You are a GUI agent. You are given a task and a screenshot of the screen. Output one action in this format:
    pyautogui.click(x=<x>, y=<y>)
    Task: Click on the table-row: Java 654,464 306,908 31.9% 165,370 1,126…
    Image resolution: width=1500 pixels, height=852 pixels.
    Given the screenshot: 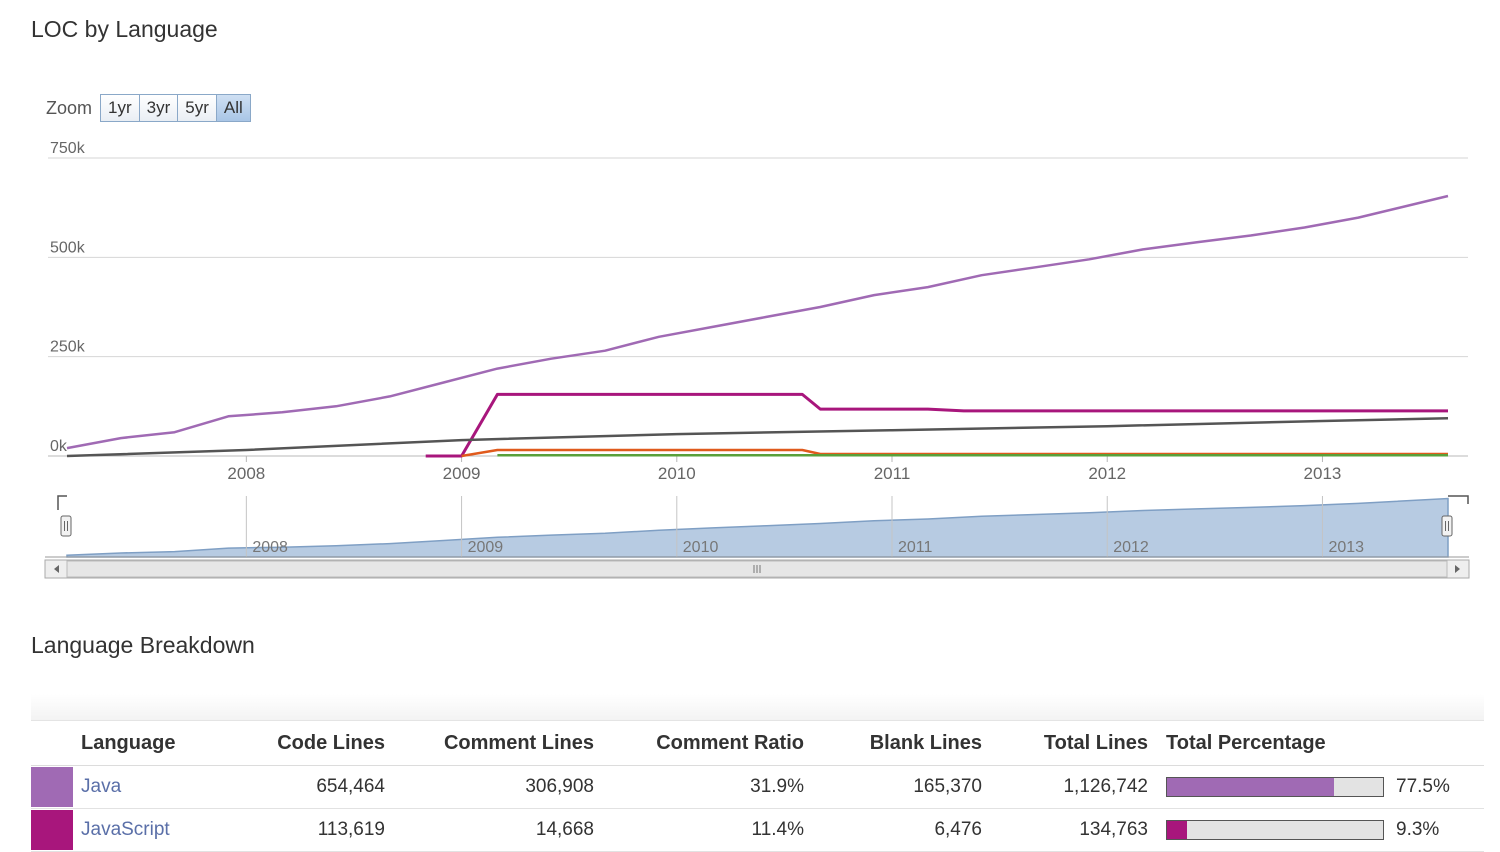 What is the action you would take?
    pyautogui.click(x=757, y=787)
    